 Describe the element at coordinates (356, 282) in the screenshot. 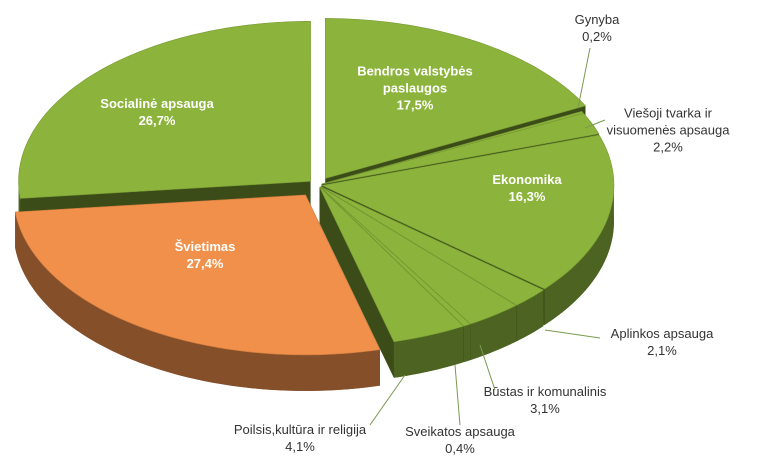

I see `slice-wall` at that location.